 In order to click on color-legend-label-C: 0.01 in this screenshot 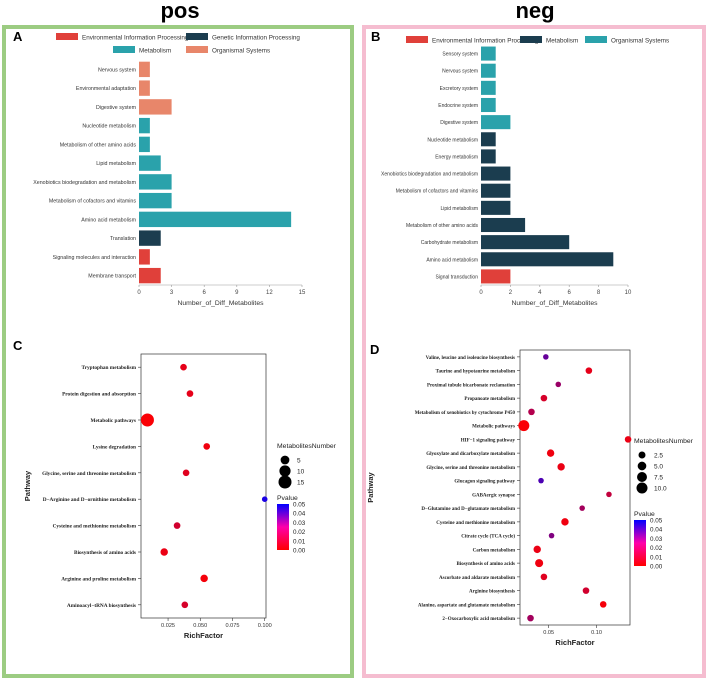, I will do `click(299, 541)`.